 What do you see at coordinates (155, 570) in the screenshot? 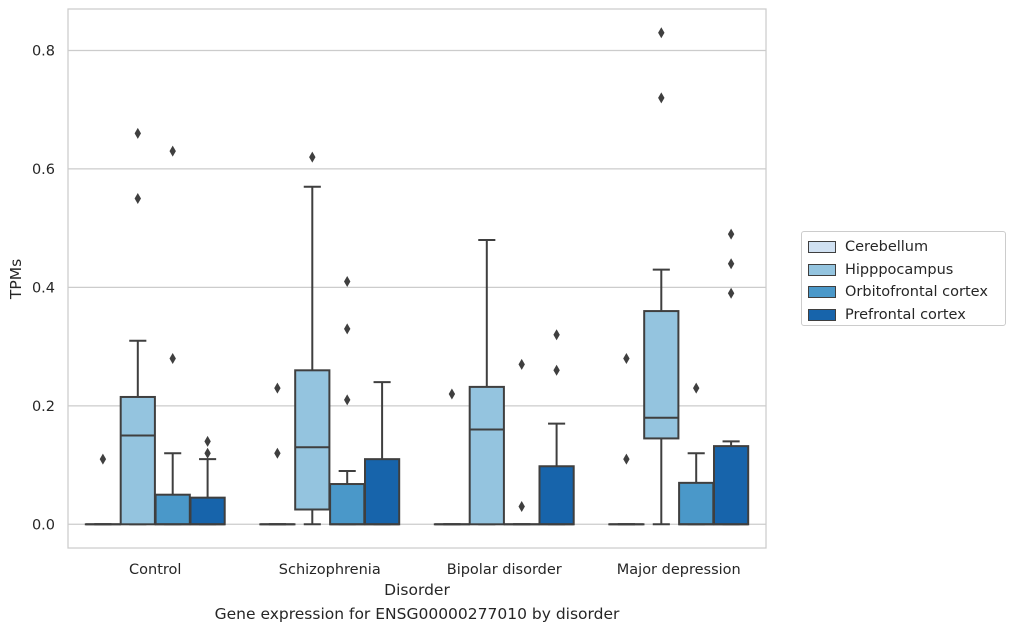
I see `x-tick-label: Control` at bounding box center [155, 570].